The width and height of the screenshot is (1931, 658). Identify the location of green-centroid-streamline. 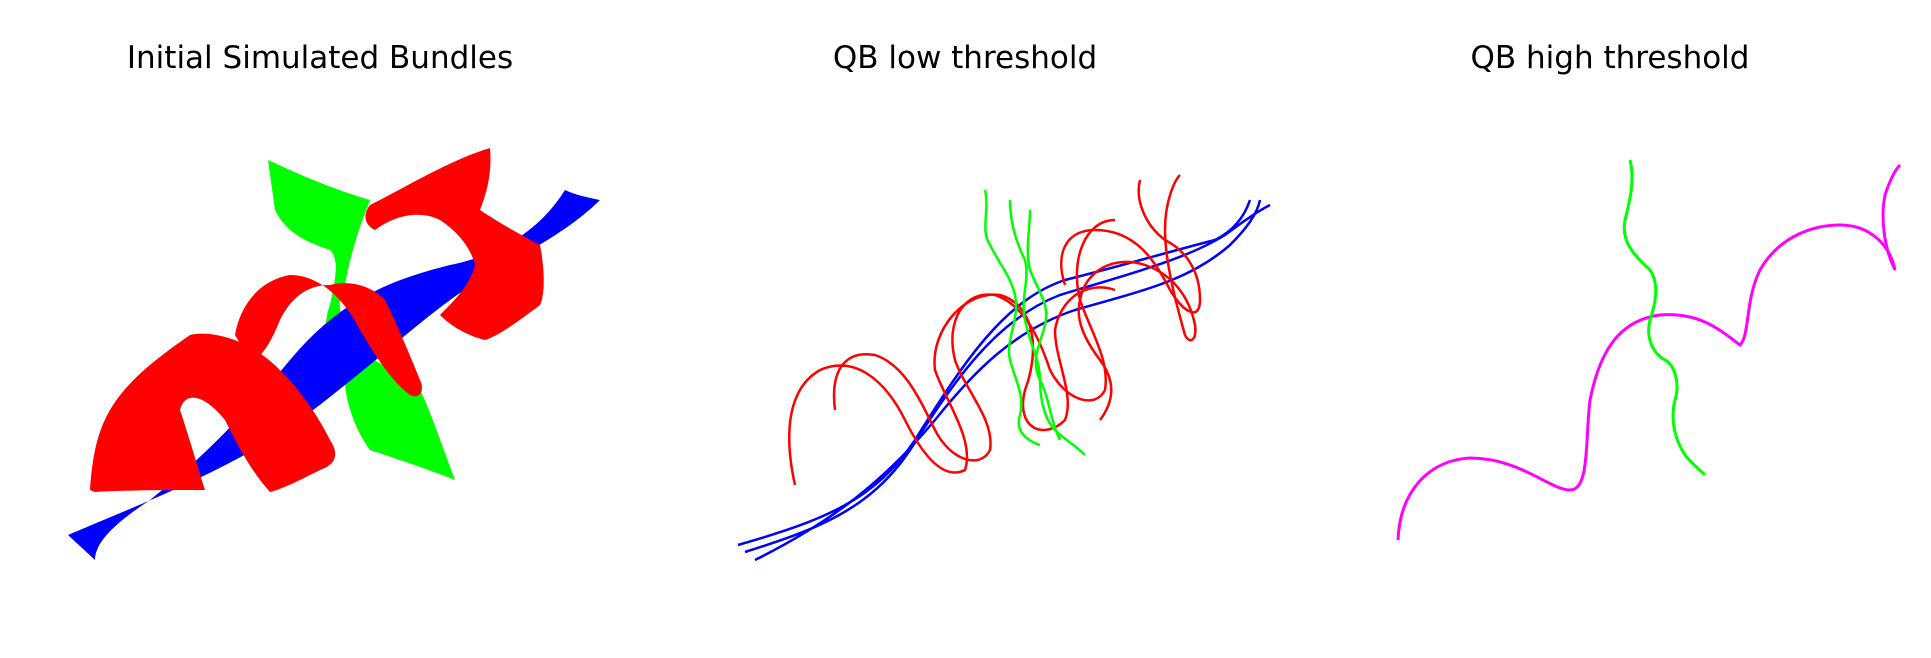
(1664, 318).